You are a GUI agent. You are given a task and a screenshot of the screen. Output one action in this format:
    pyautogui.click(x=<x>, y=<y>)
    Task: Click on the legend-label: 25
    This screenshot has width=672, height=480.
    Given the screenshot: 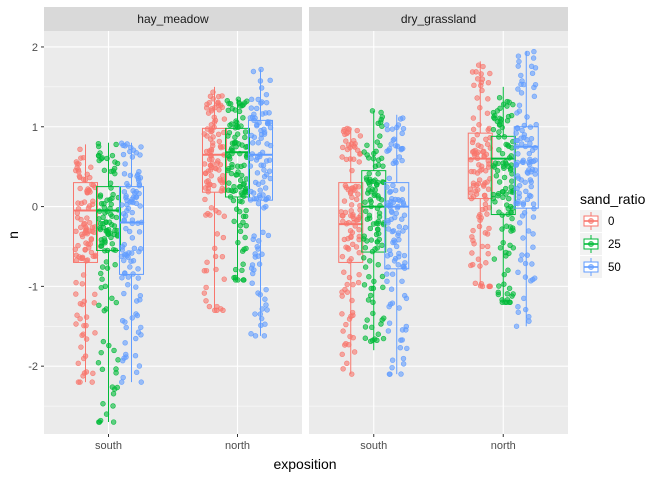 What is the action you would take?
    pyautogui.click(x=614, y=245)
    